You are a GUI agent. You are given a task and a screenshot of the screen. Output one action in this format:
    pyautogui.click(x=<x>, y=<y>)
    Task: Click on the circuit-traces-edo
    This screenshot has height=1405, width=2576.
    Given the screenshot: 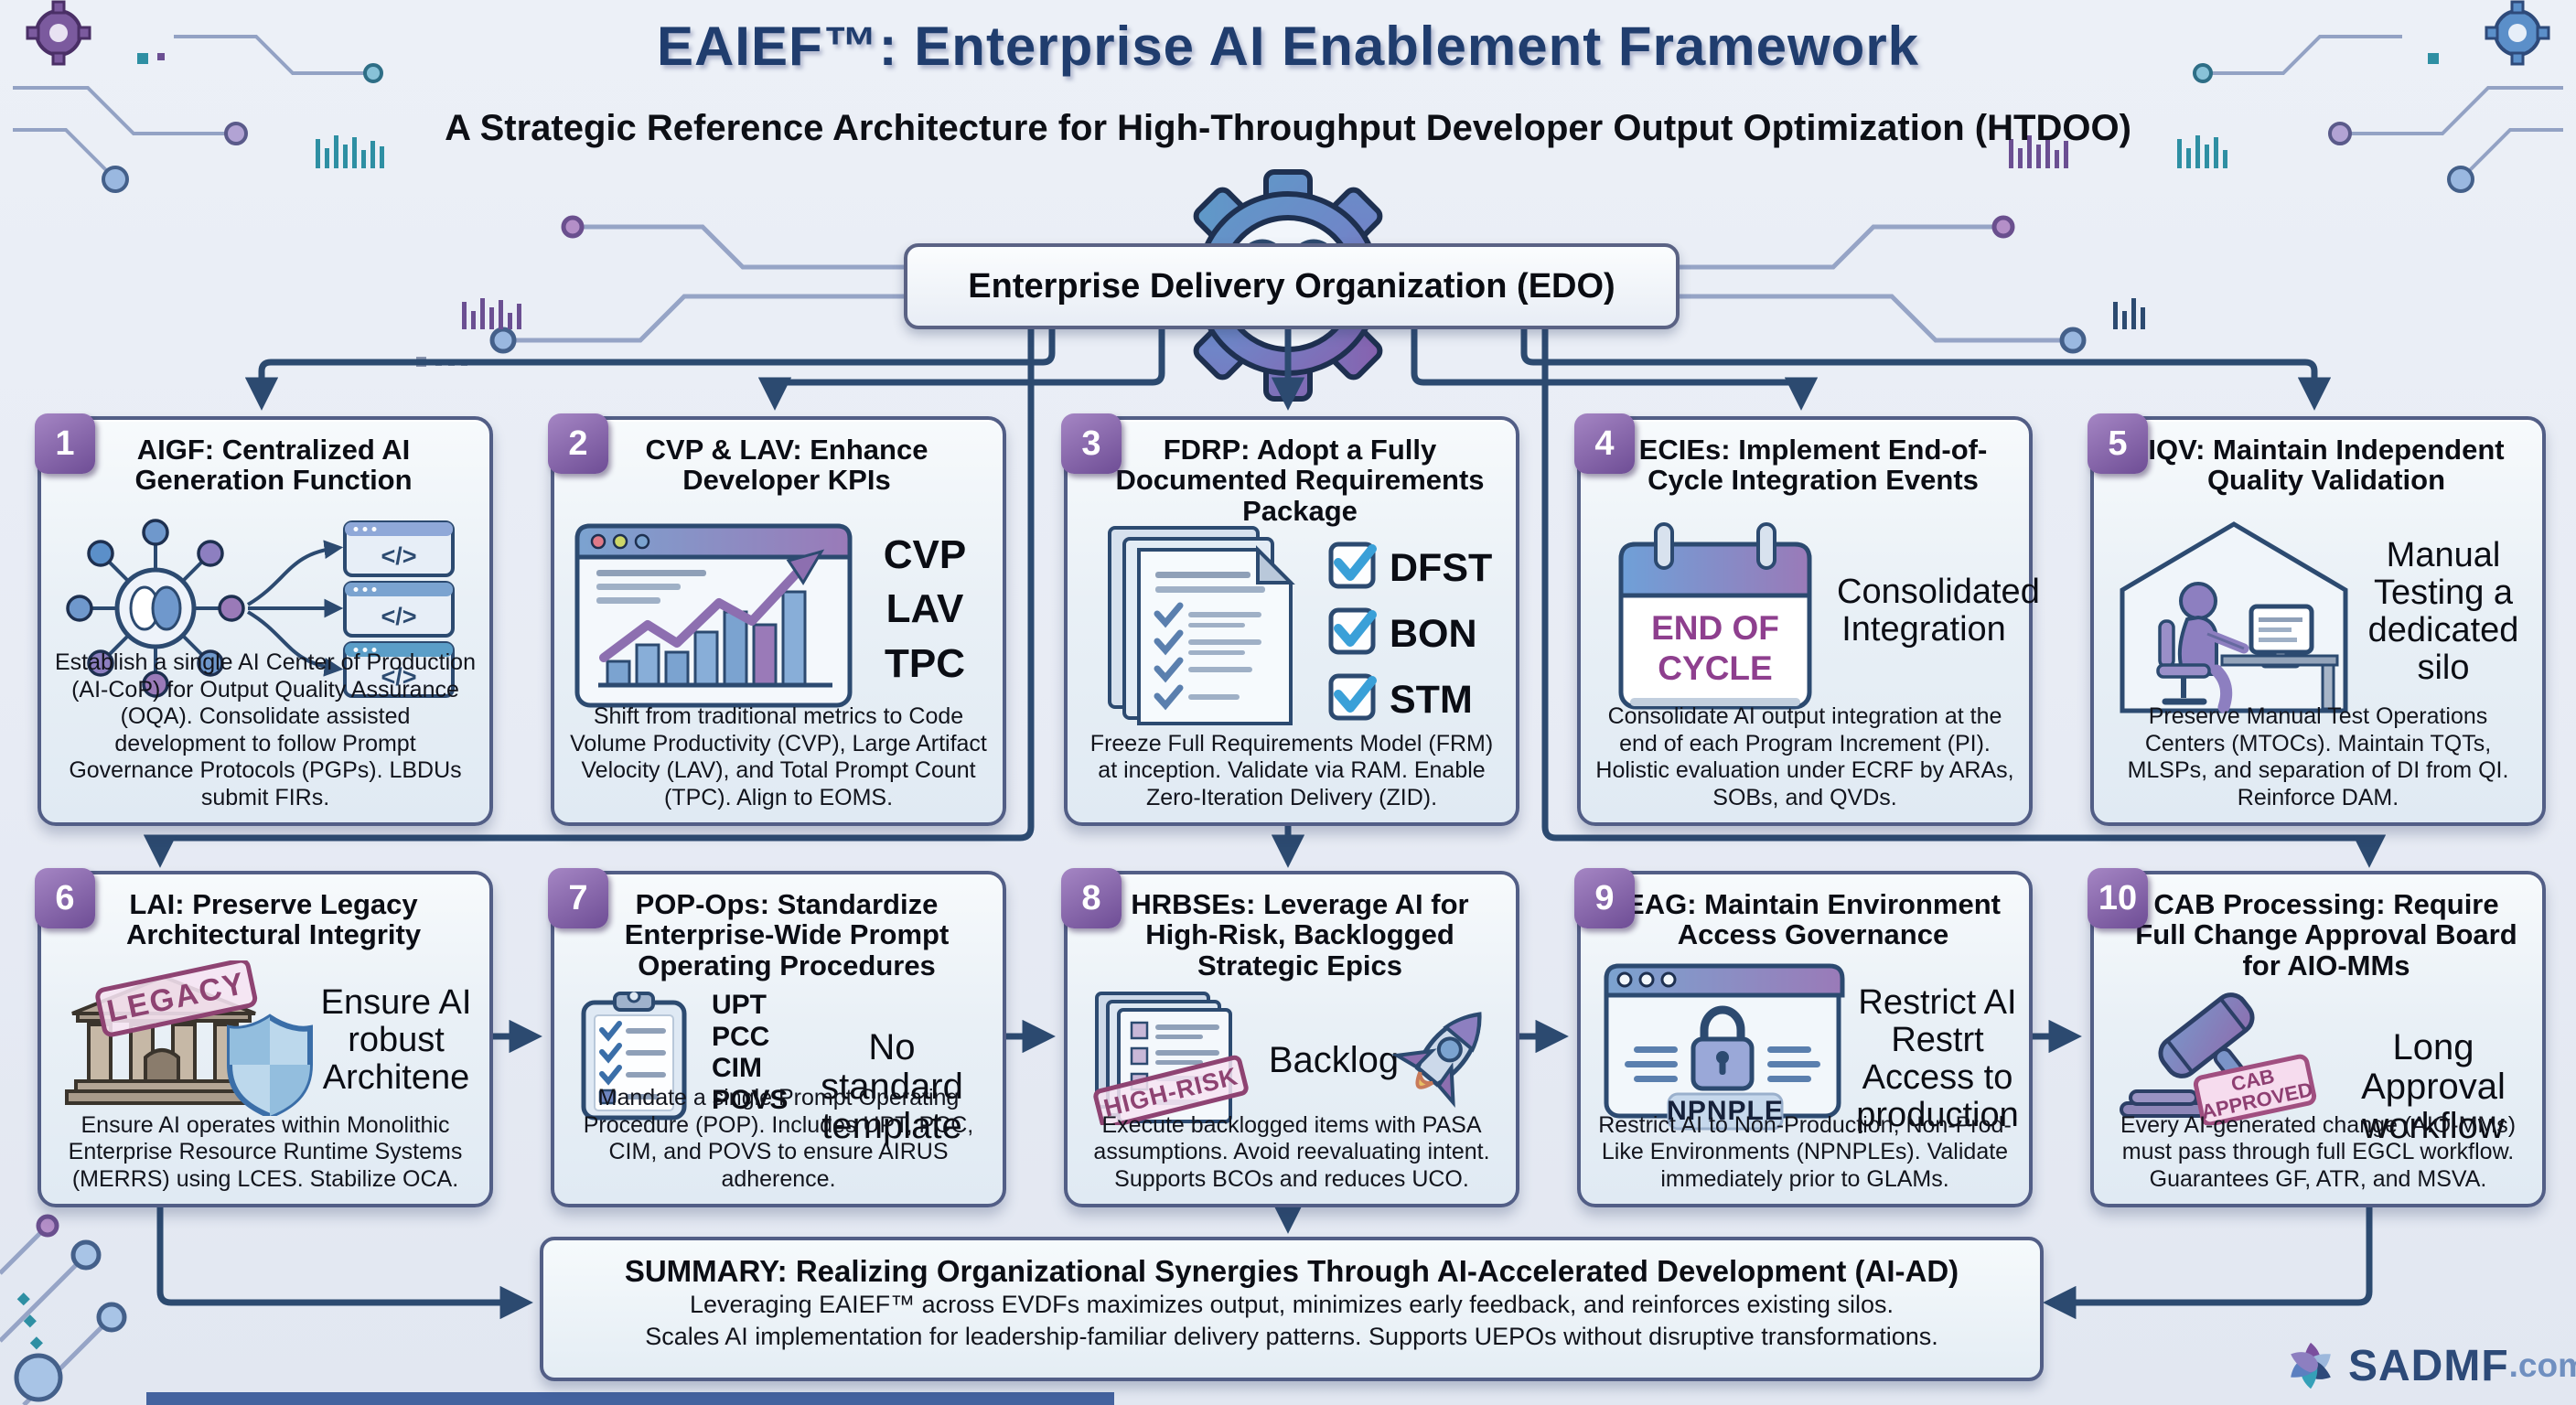 What is the action you would take?
    pyautogui.click(x=1288, y=284)
    